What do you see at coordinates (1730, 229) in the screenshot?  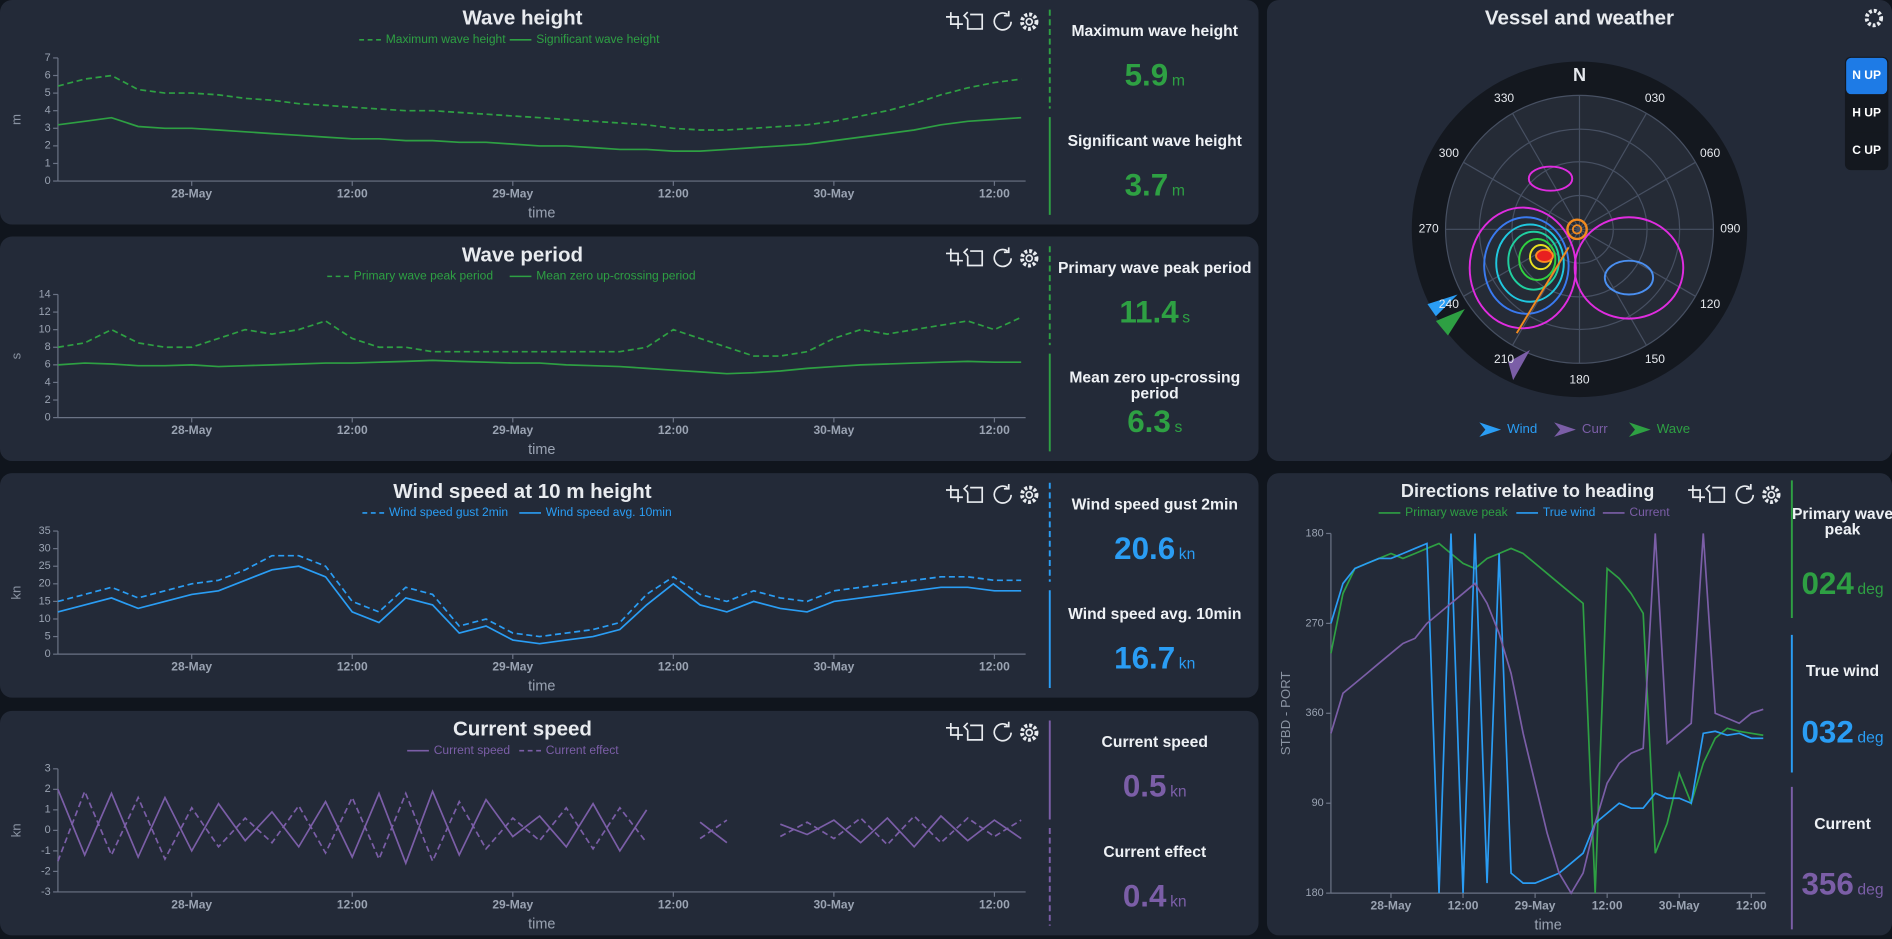 I see `compass-label: 090` at bounding box center [1730, 229].